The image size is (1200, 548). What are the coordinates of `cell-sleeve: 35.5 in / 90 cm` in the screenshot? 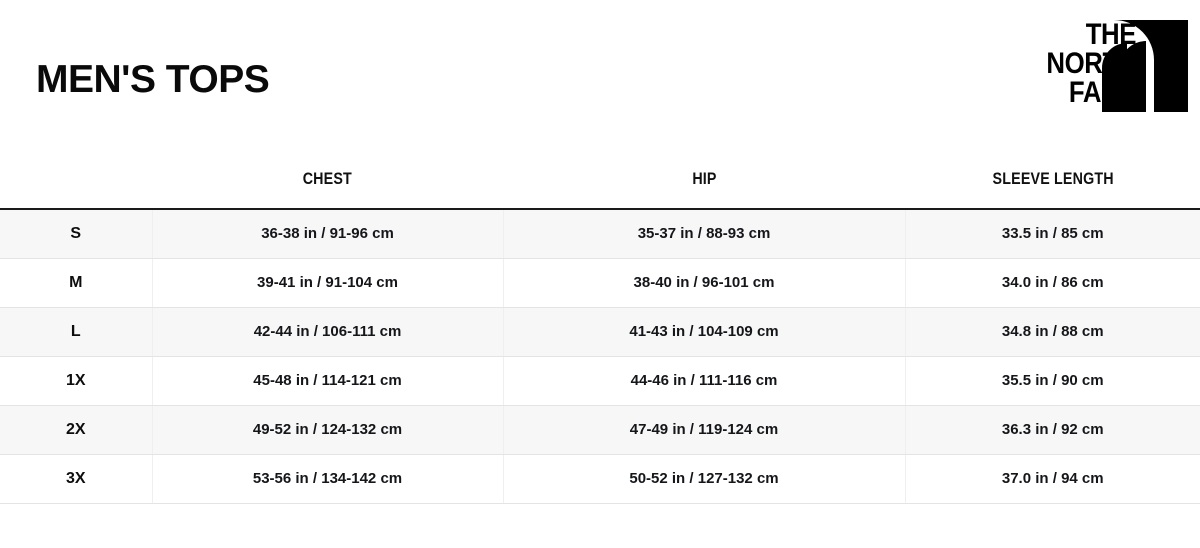 It's located at (1052, 381).